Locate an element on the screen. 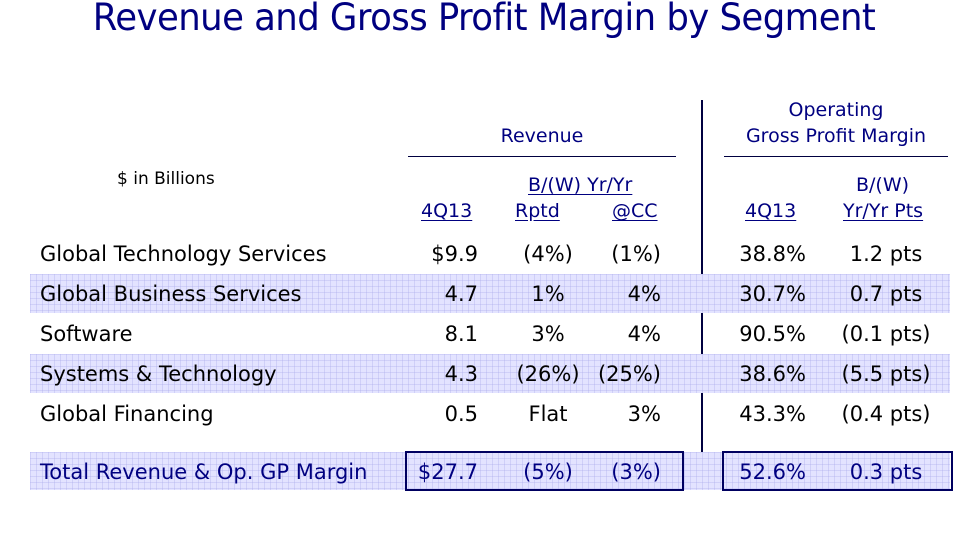 The width and height of the screenshot is (968, 533). table-row: Software 8.1 3% 4% 90.5% (0.1 pts) is located at coordinates (484, 334).